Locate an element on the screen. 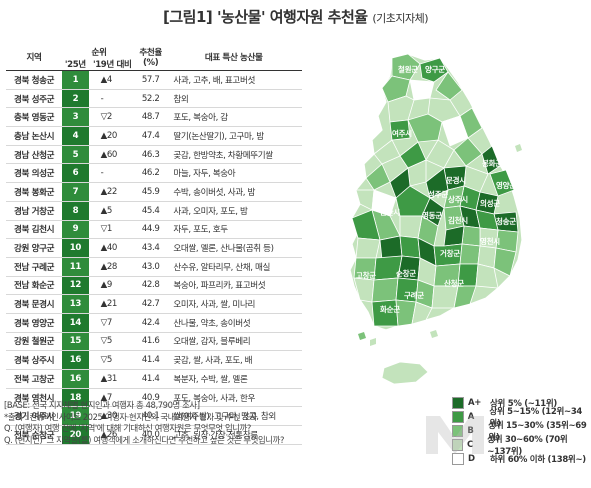 Image resolution: width=591 pixels, height=488 pixels. cell-change: ▲7 is located at coordinates (112, 398).